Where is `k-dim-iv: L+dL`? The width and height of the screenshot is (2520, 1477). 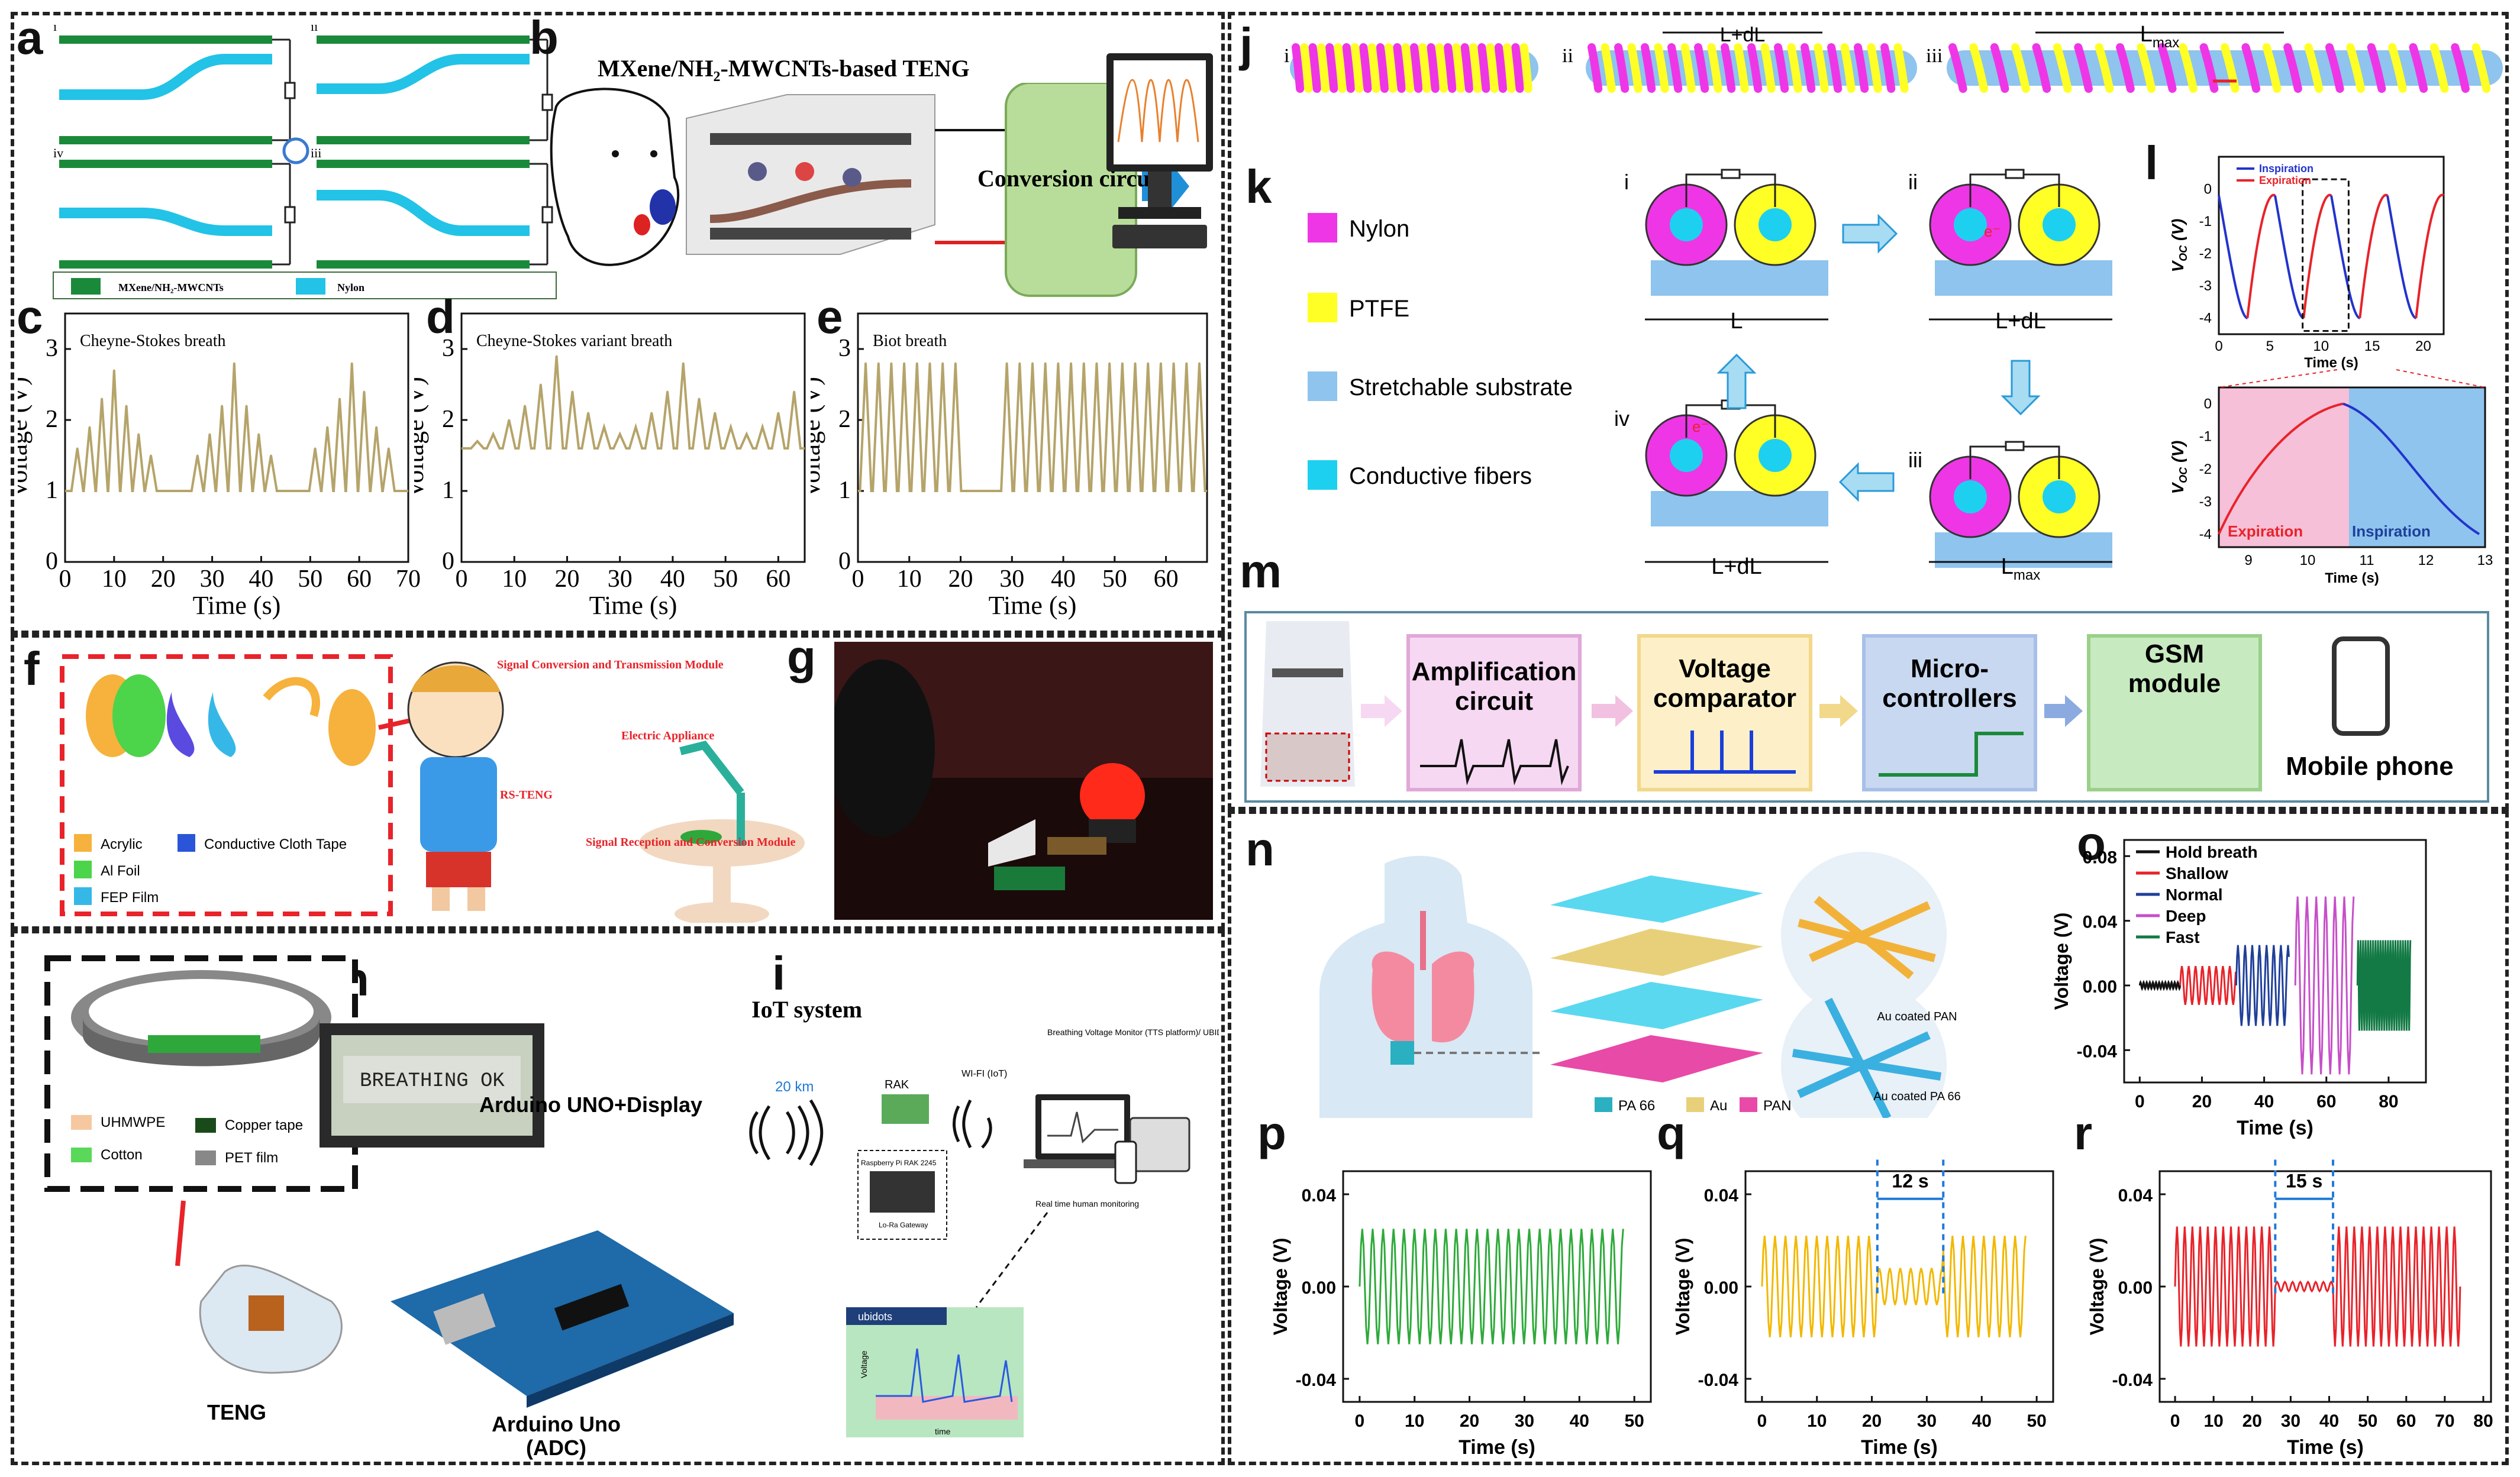
k-dim-iv: L+dL is located at coordinates (1736, 566).